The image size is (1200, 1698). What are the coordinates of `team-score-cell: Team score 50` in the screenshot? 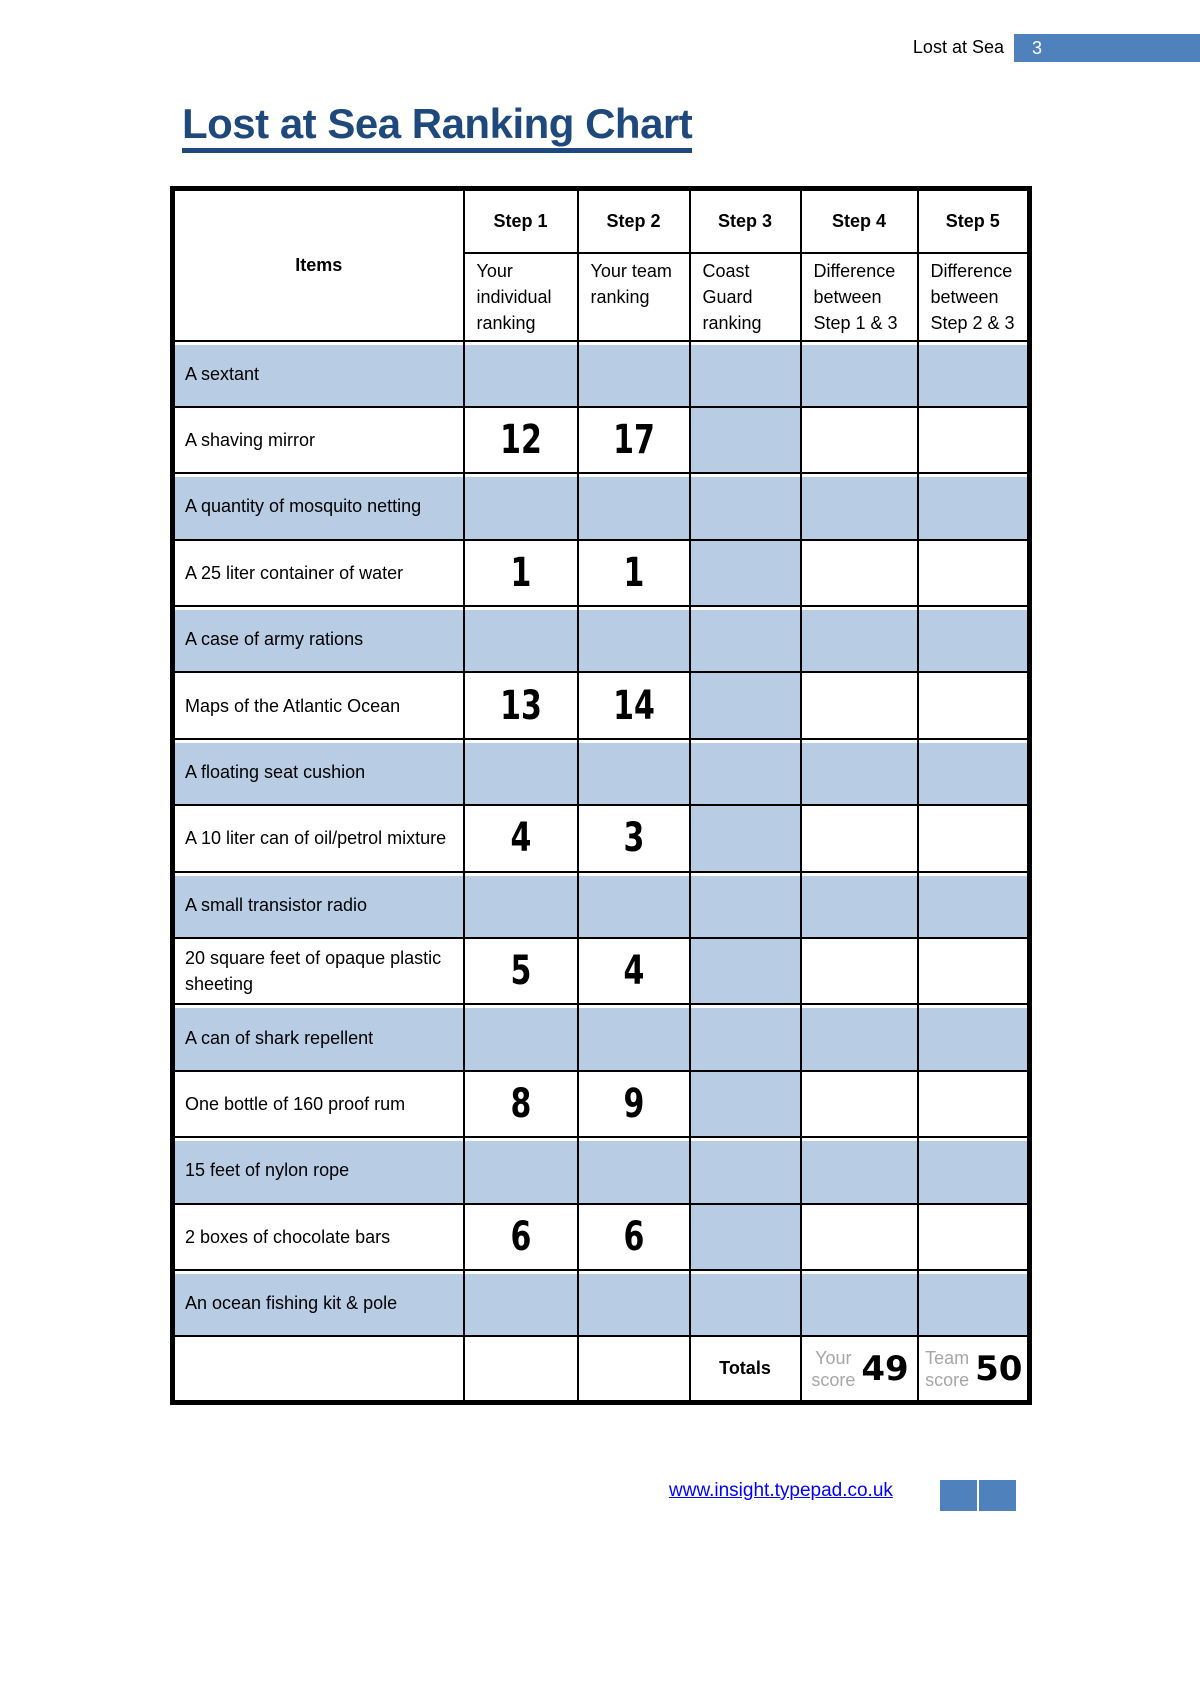 It's located at (973, 1369).